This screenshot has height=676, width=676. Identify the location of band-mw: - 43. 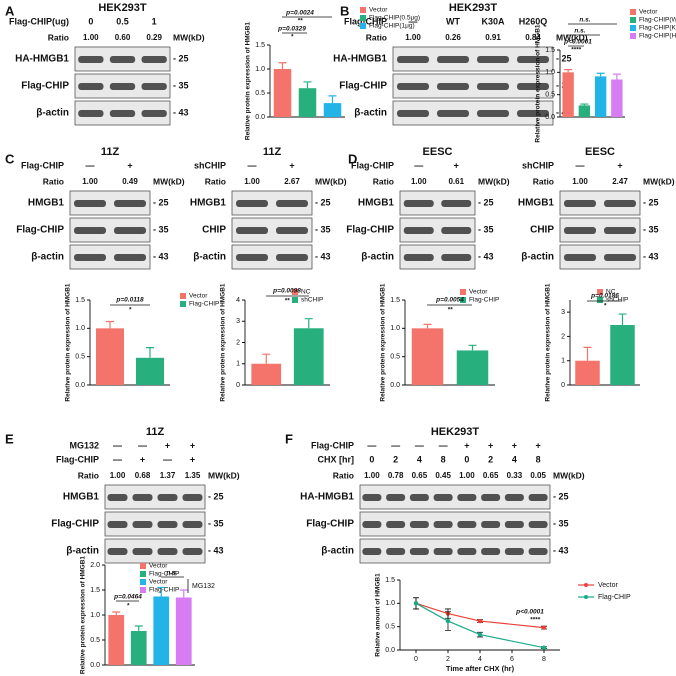
(561, 550).